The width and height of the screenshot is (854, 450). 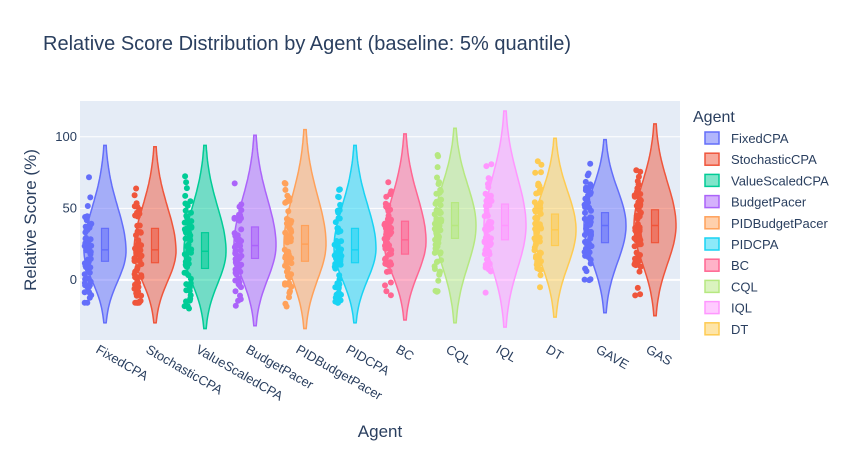 What do you see at coordinates (769, 202) in the screenshot?
I see `legend-label: BudgetPacer` at bounding box center [769, 202].